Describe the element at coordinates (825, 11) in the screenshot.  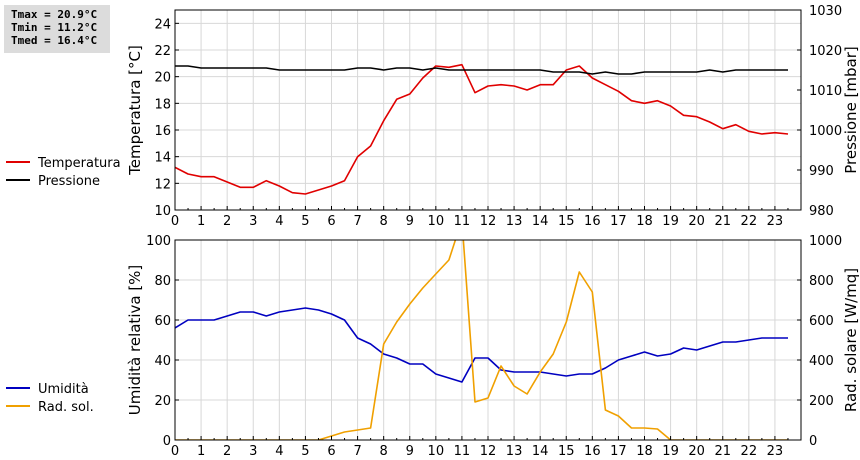
I see `y-right-tick-label: 1030` at that location.